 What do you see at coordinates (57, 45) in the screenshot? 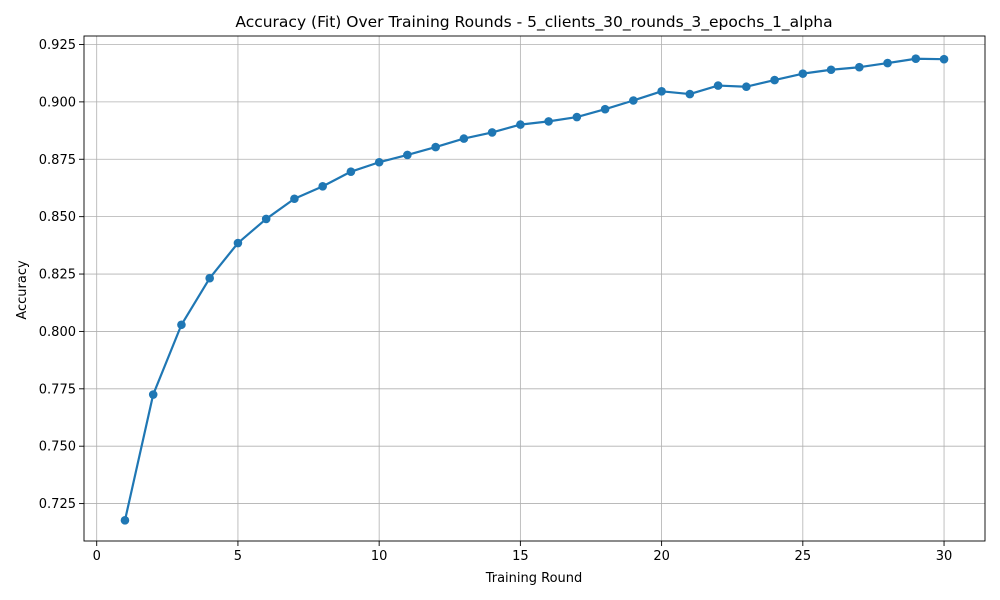
I see `y-tick-label: 0.925` at bounding box center [57, 45].